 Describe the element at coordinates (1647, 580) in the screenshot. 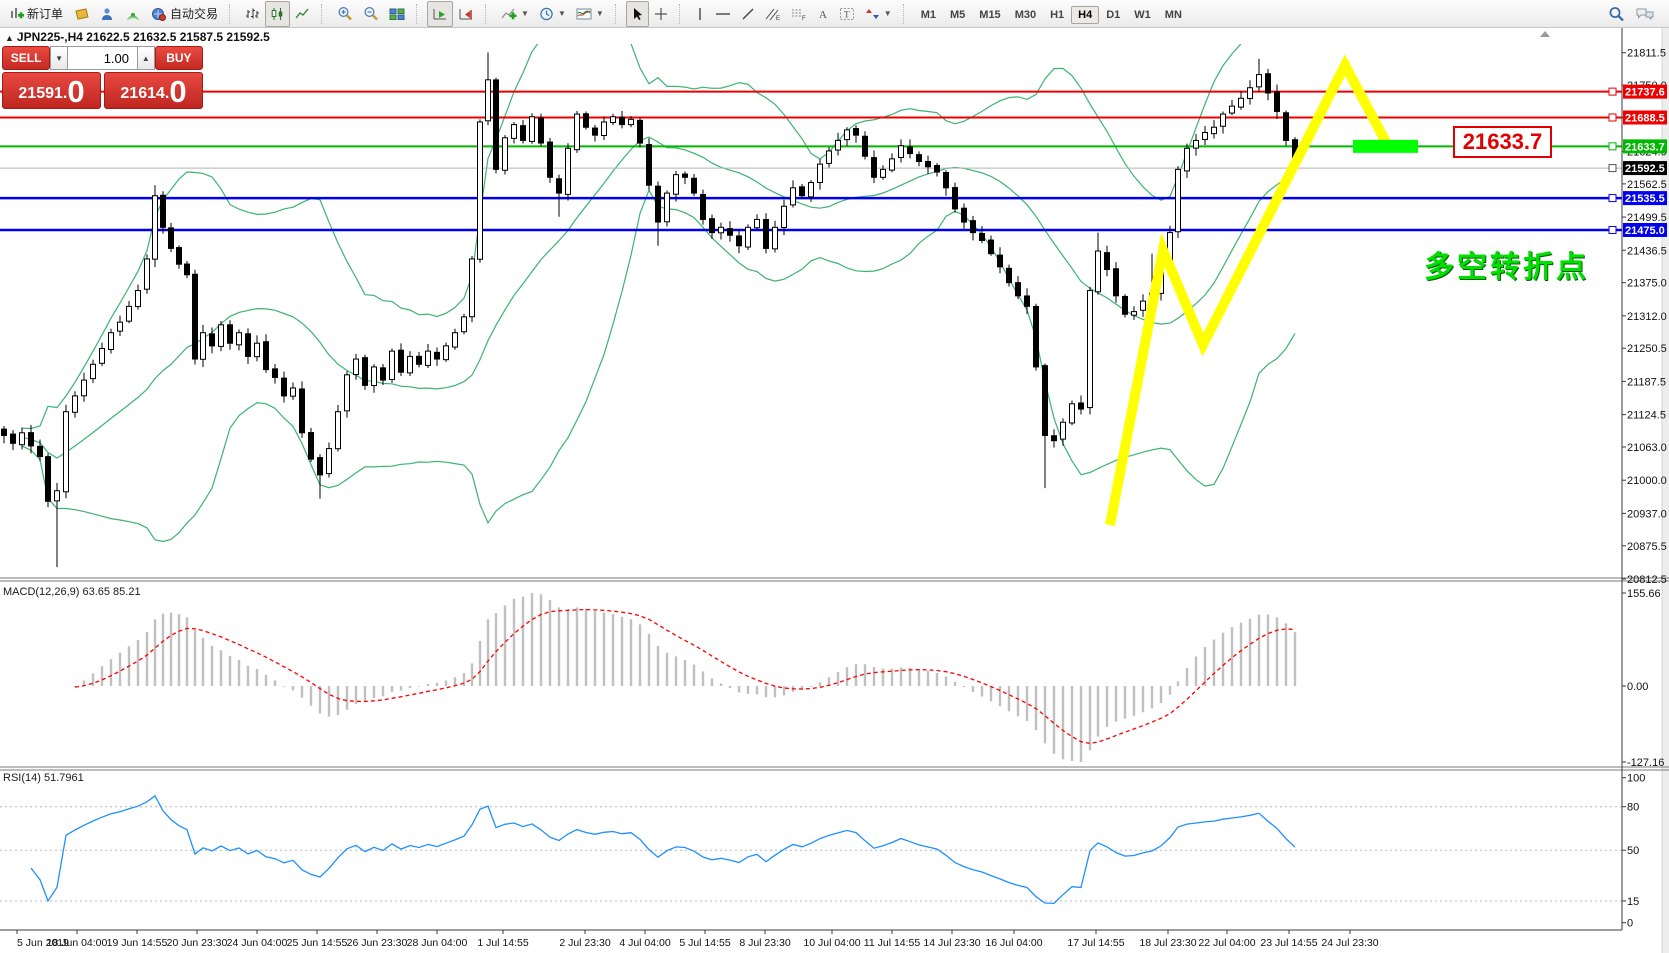

I see `axis-label: 20812.5` at that location.